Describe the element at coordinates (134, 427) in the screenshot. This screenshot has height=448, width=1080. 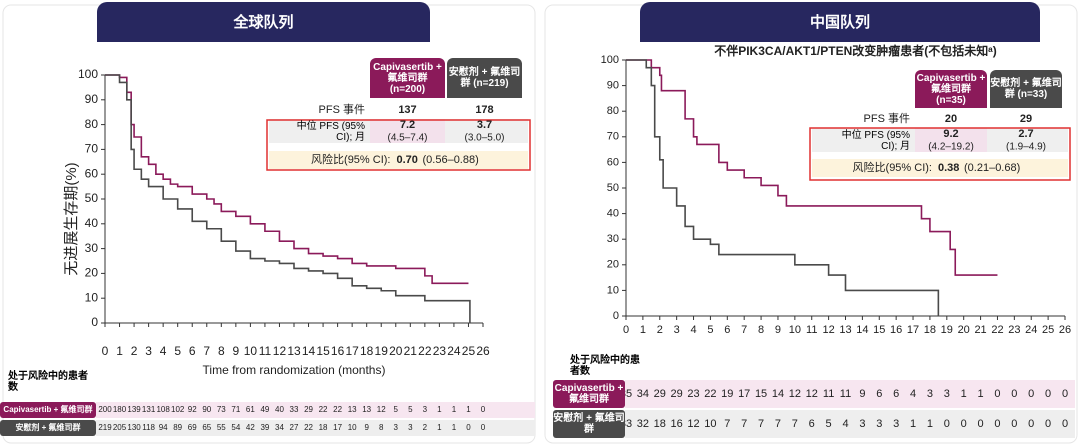
I see `at-risk-value: 130` at that location.